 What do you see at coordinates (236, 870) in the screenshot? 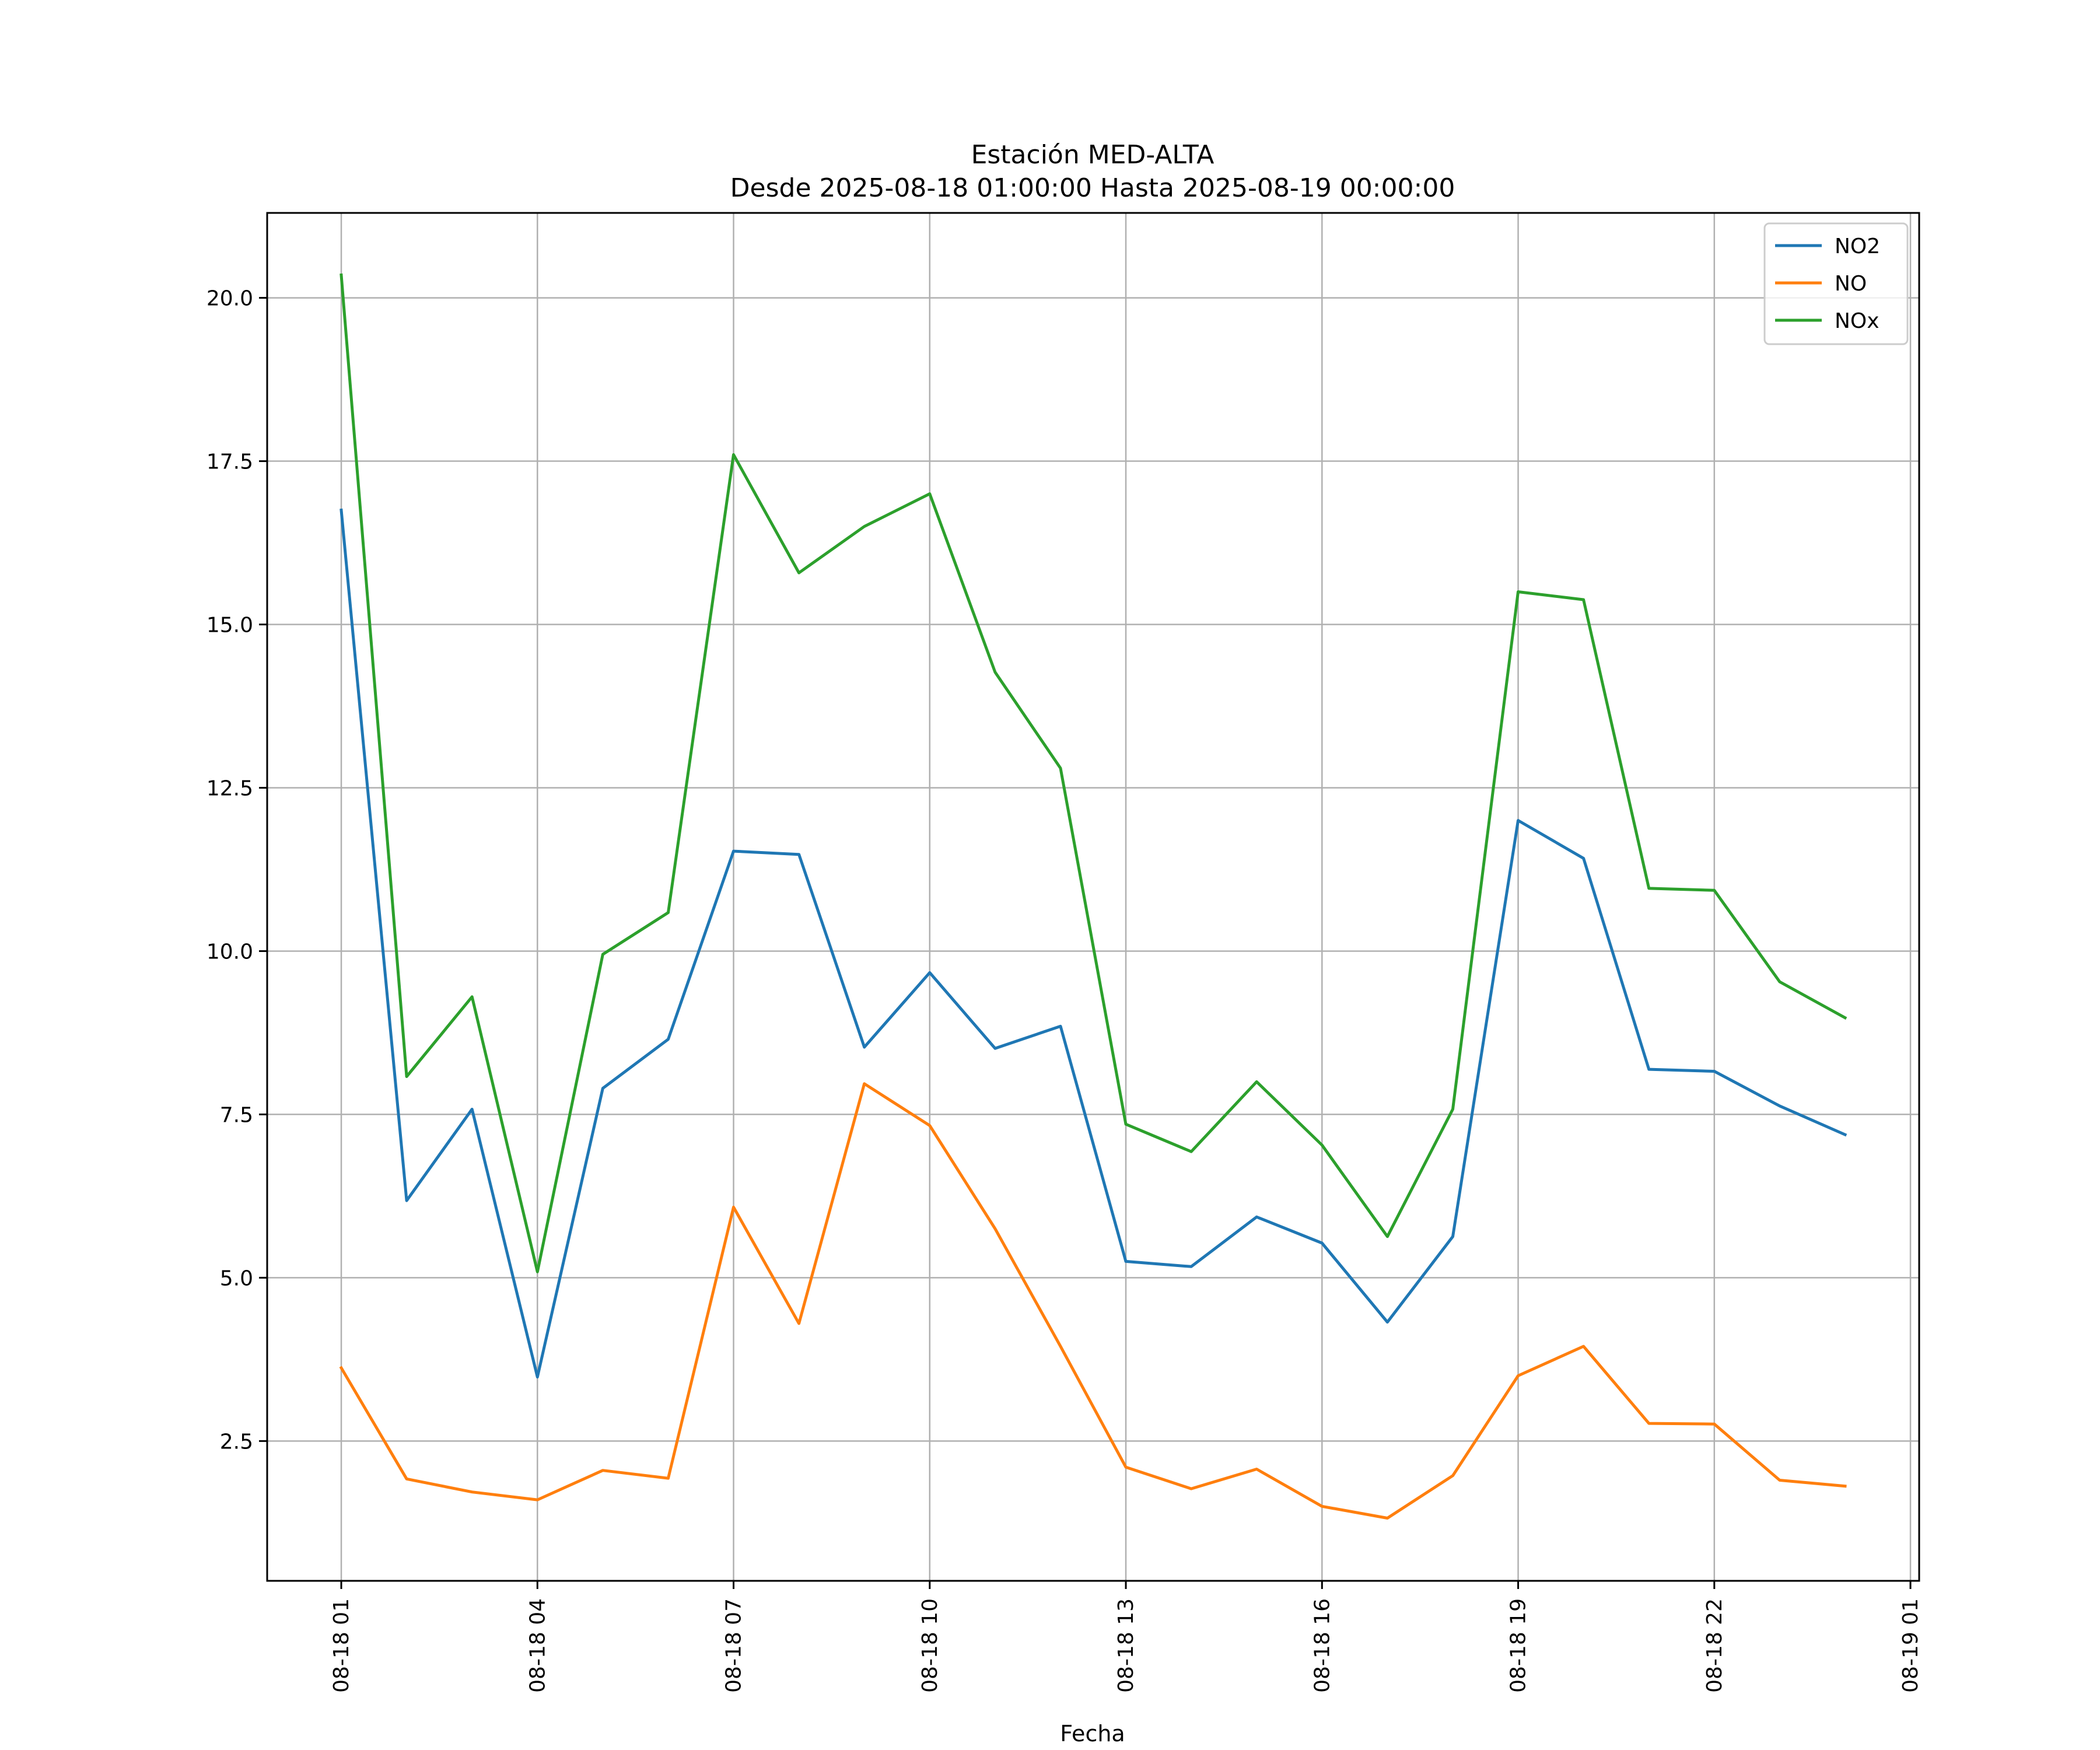
I see `y-axis-ticks: 2.5 5.0 7.5 10.0 12.5 15.0 17.5 20.0` at bounding box center [236, 870].